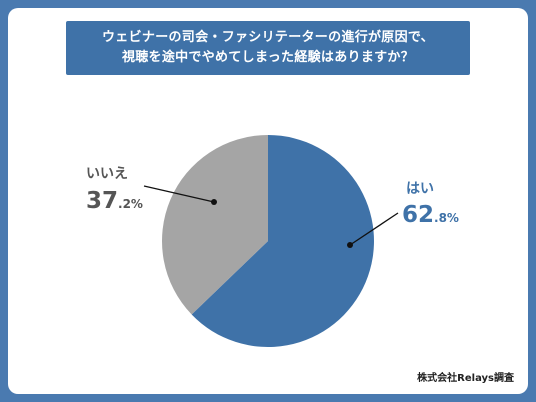 This screenshot has width=536, height=402. What do you see at coordinates (215, 225) in the screenshot?
I see `pie-slice-no` at bounding box center [215, 225].